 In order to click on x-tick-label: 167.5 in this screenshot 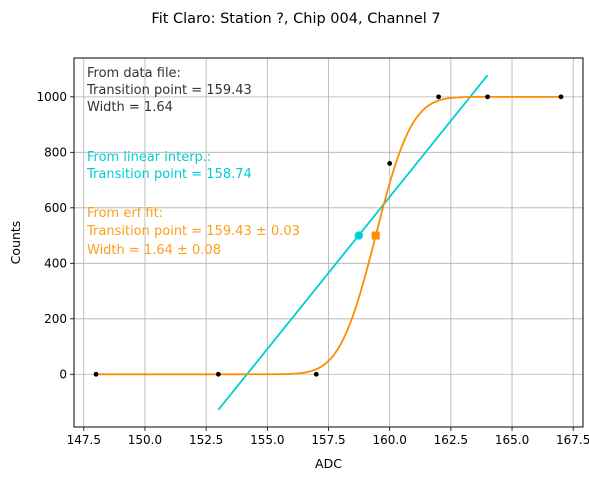, I will do `click(572, 440)`.